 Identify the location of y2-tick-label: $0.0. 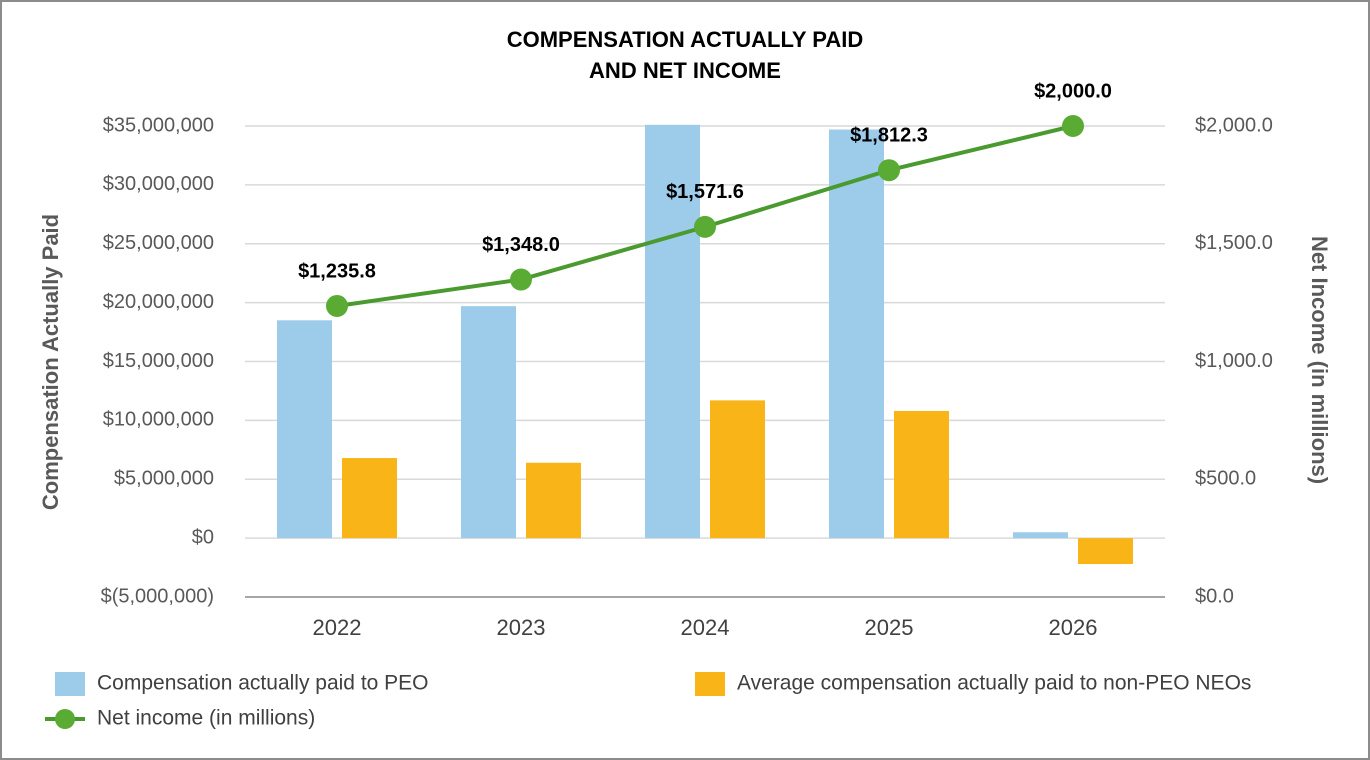
(1214, 596).